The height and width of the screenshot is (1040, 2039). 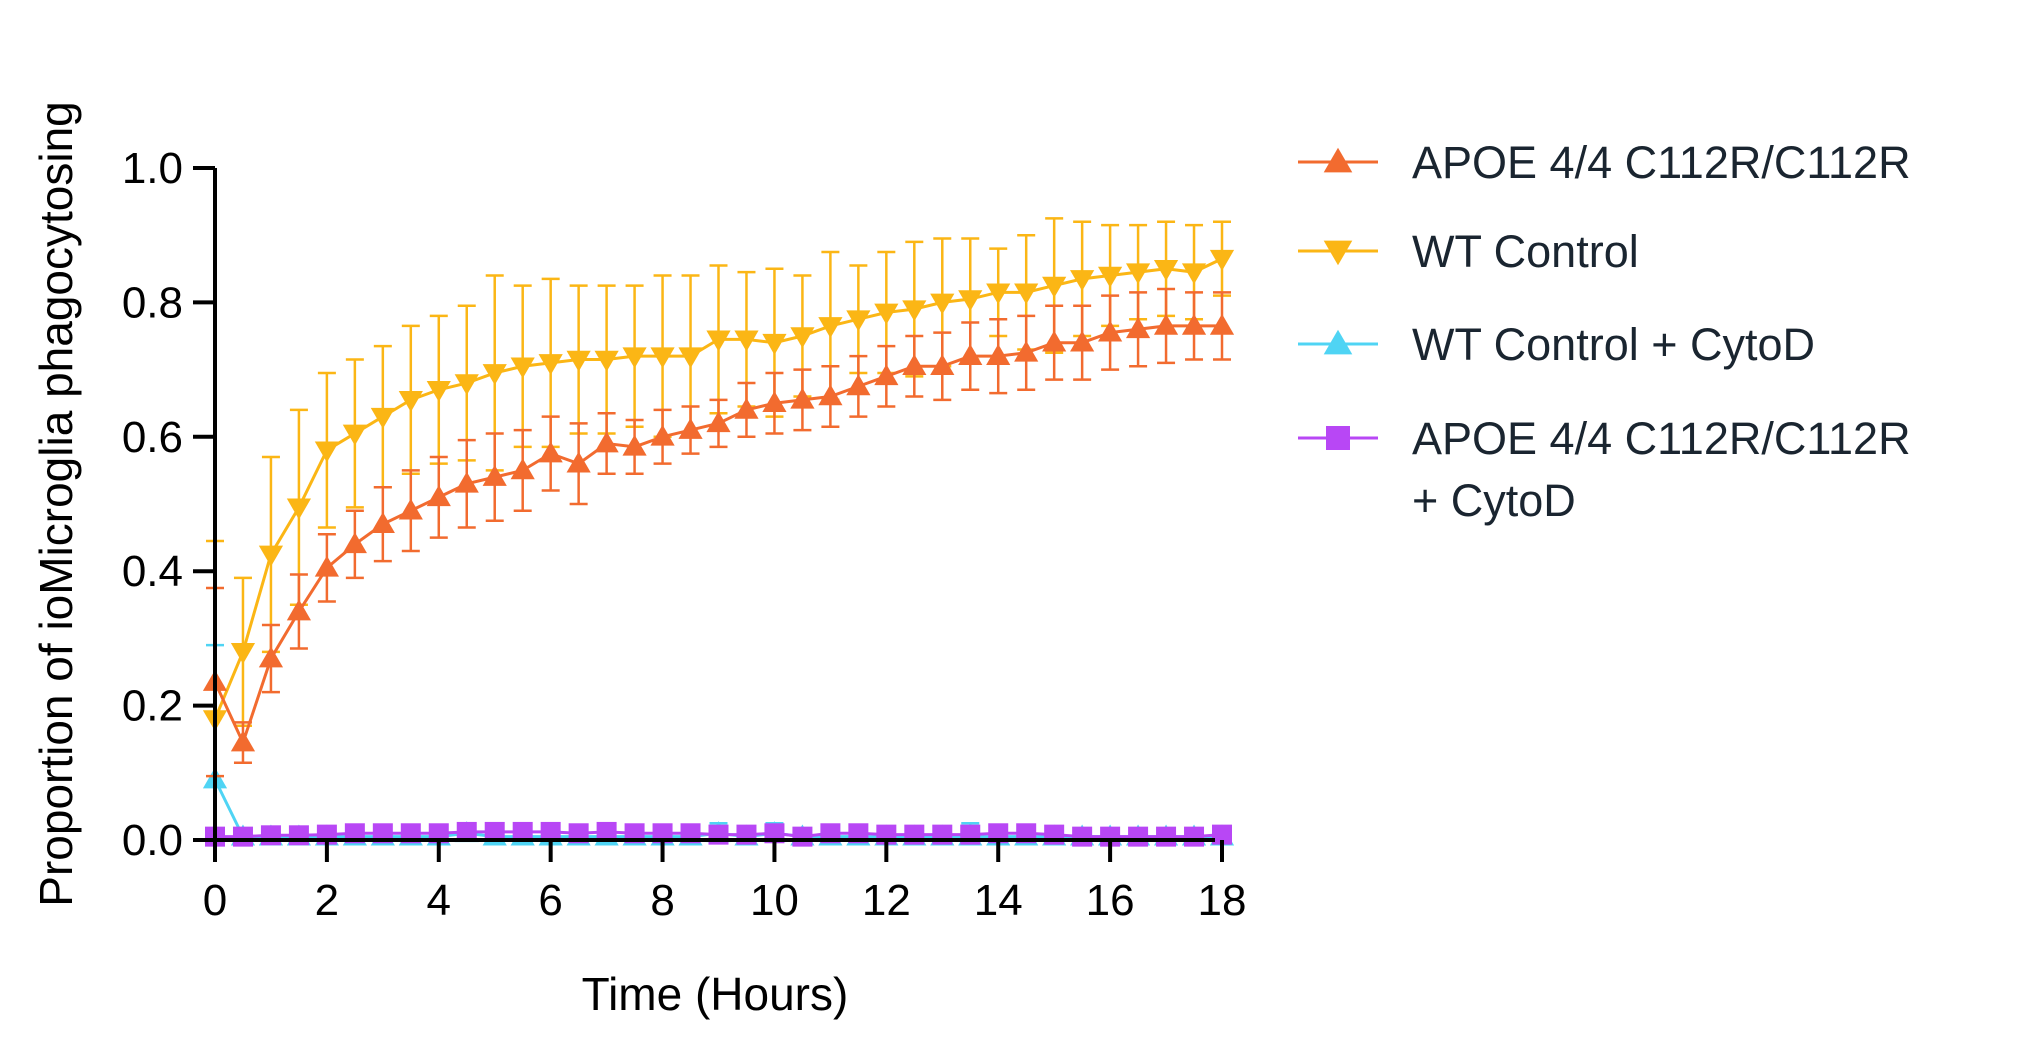 I want to click on legend-item: WT Control + CytoD, so click(x=1556, y=344).